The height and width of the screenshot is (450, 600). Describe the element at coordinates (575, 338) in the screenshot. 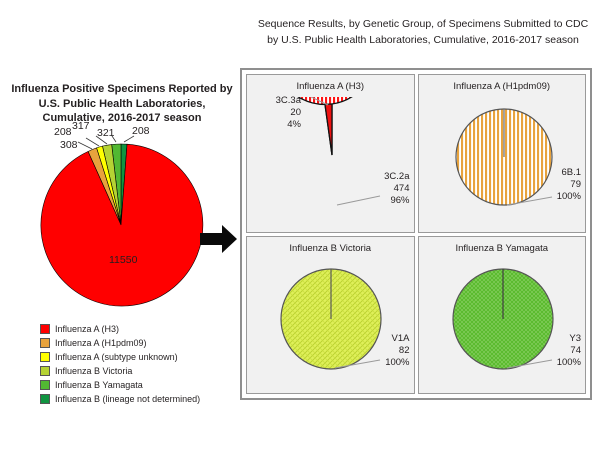

I see `callout-y3-name: Y3` at that location.